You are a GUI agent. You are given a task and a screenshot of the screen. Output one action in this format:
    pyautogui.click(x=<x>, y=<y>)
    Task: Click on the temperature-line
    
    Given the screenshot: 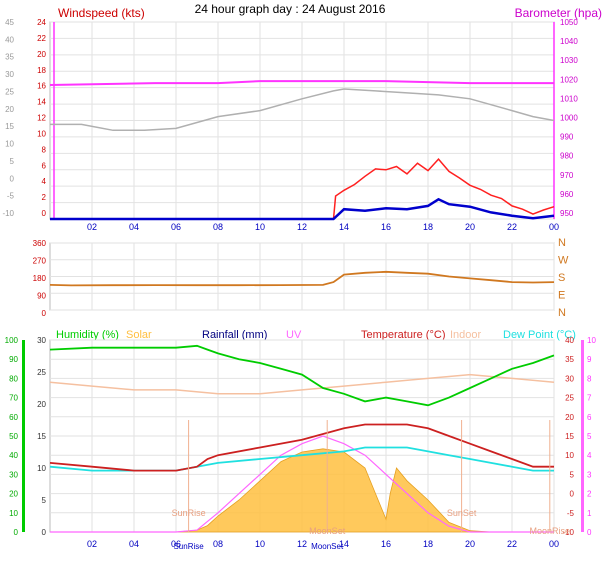 What is the action you would take?
    pyautogui.click(x=301, y=447)
    